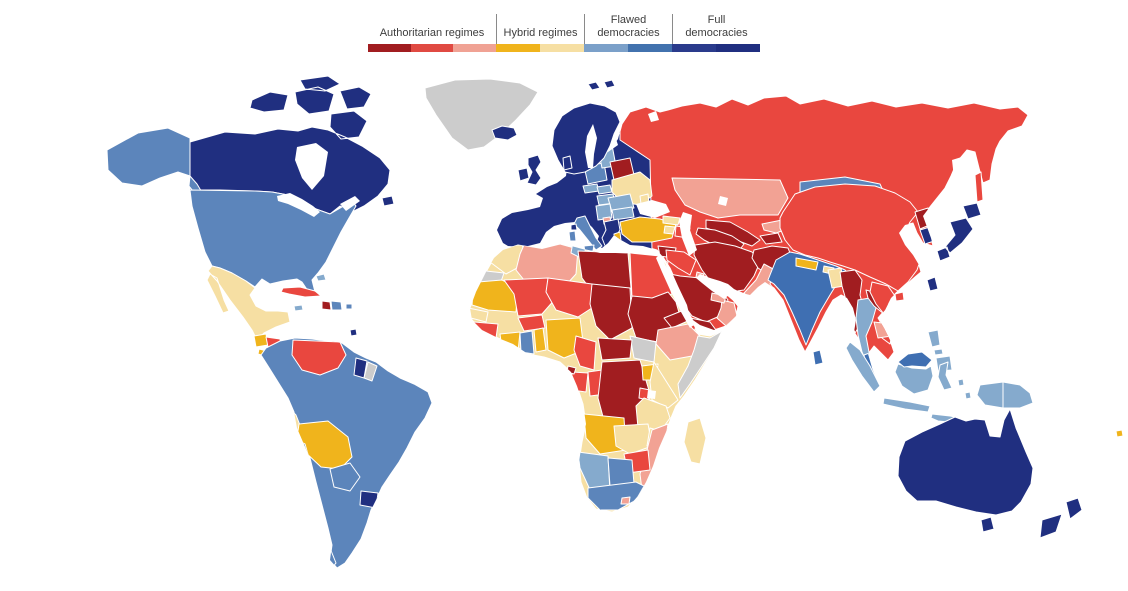 This screenshot has width=1128, height=591. What do you see at coordinates (1119, 433) in the screenshot?
I see `country-fiji` at bounding box center [1119, 433].